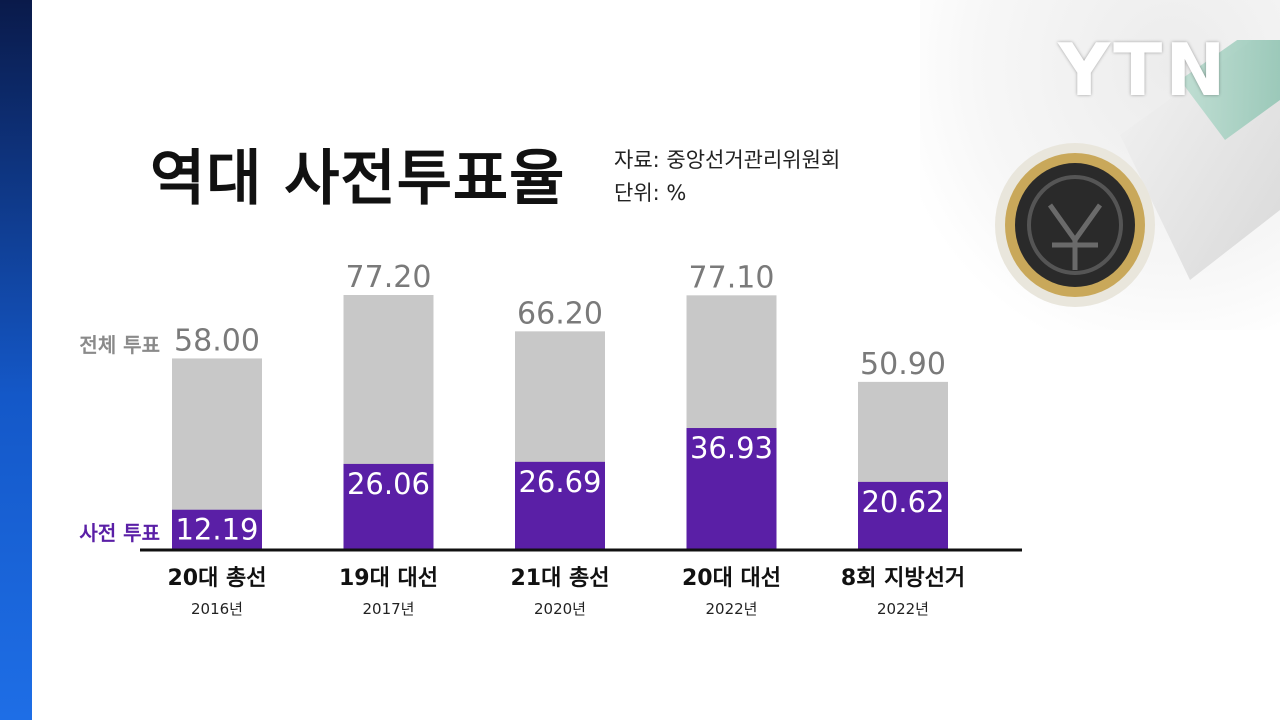 The image size is (1280, 720). I want to click on value-label-total-5: 50.90, so click(903, 364).